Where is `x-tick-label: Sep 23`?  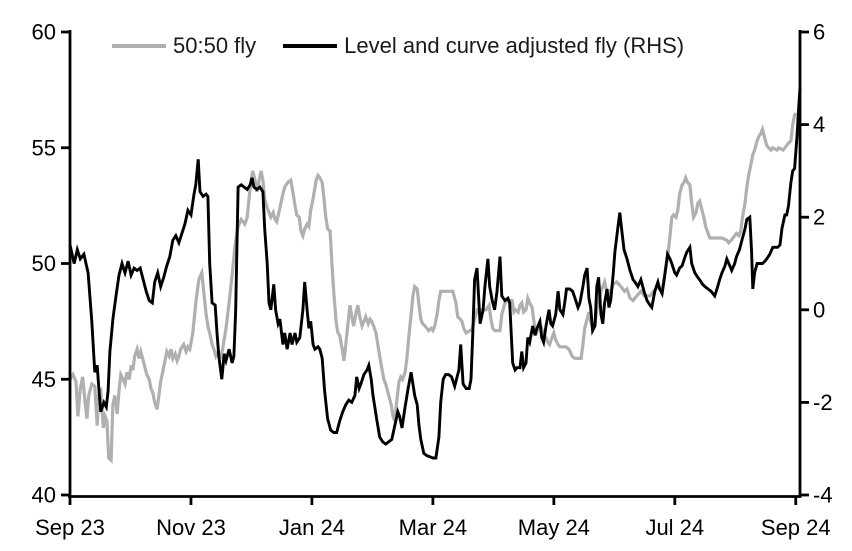
x-tick-label: Sep 23 is located at coordinates (70, 527).